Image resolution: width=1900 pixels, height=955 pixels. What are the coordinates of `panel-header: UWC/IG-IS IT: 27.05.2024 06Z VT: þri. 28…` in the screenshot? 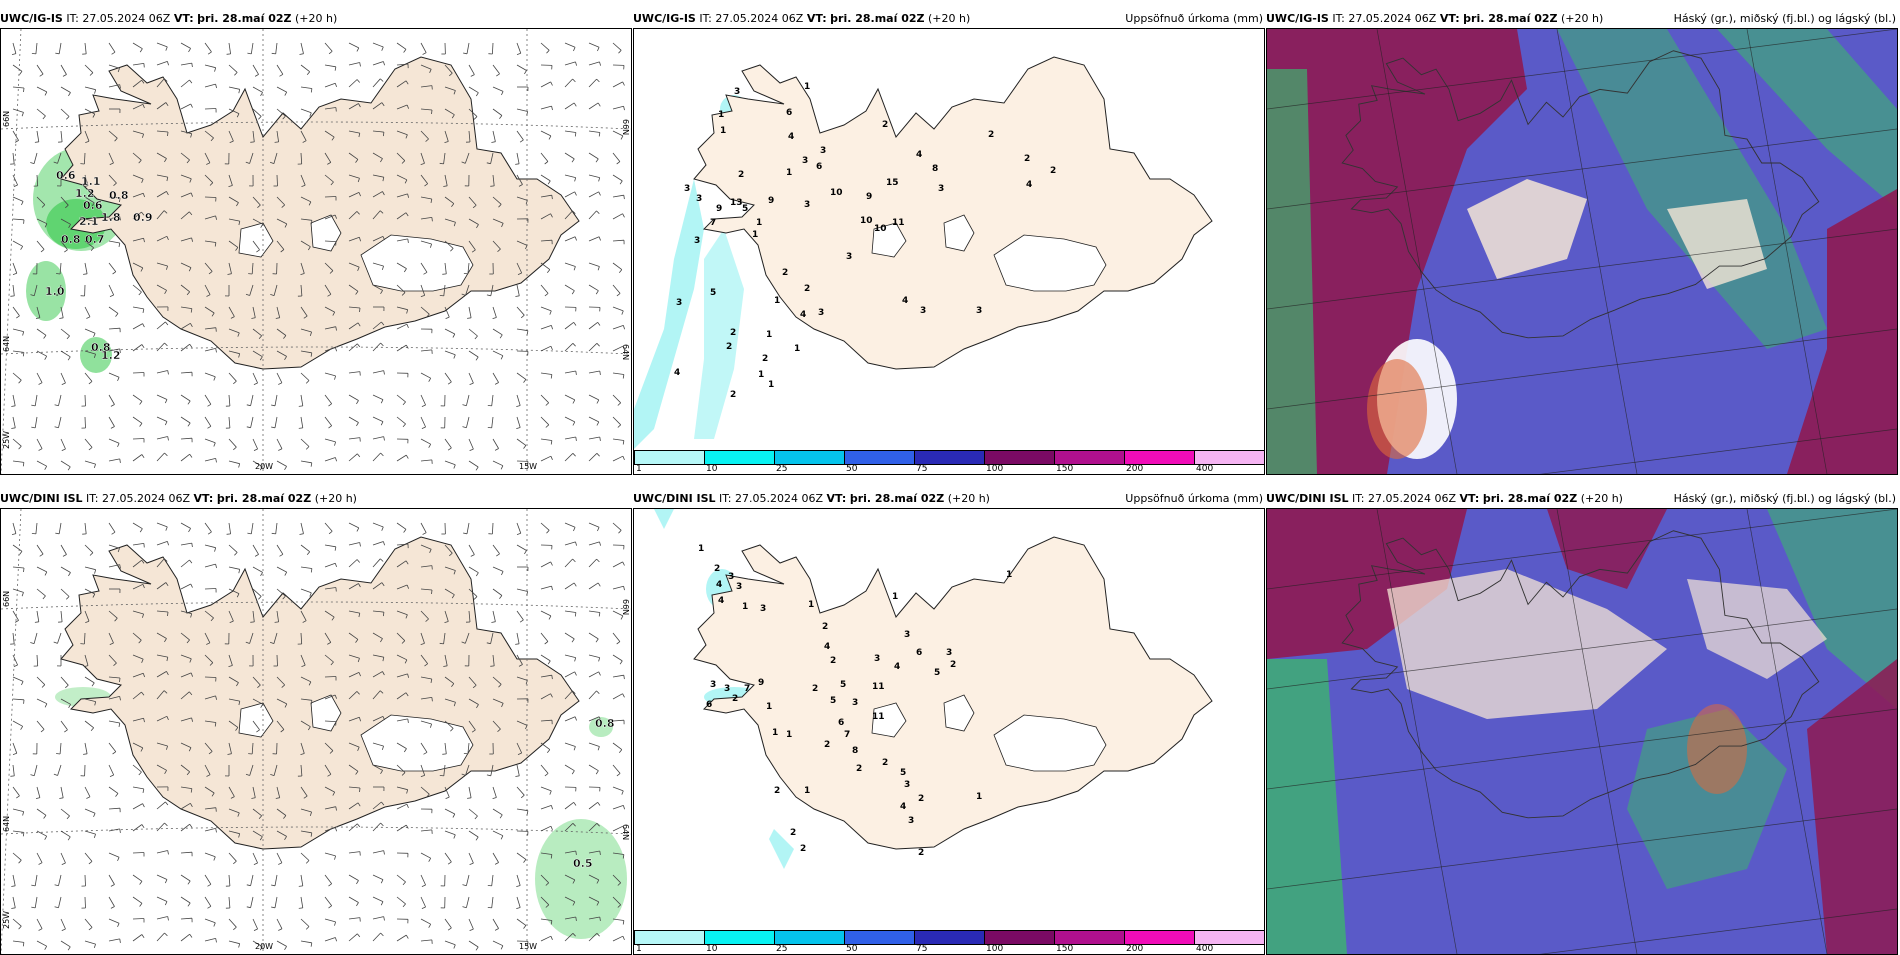 It's located at (316, 19).